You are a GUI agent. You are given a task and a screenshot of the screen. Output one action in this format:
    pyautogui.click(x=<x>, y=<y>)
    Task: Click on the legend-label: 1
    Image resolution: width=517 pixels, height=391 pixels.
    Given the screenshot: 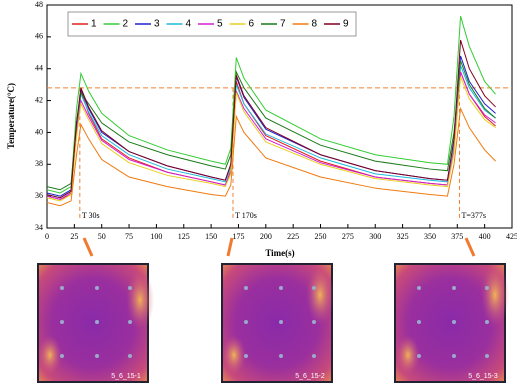 What is the action you would take?
    pyautogui.click(x=94, y=24)
    